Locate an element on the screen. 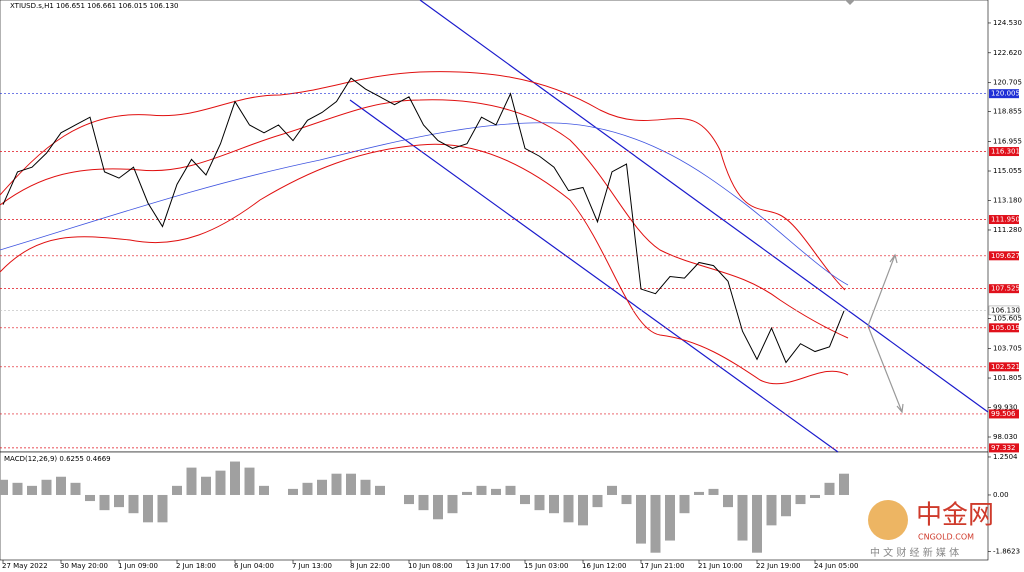  scroll-marker is located at coordinates (850, 2).